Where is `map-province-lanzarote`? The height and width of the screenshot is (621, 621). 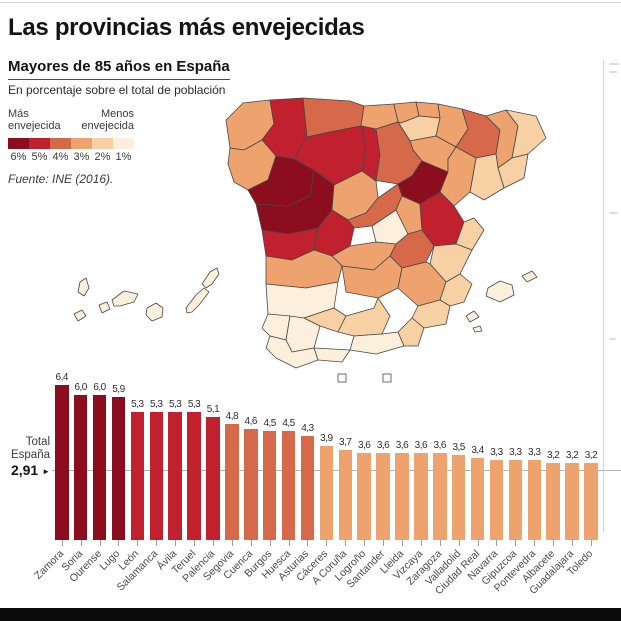
map-province-lanzarote is located at coordinates (210, 278).